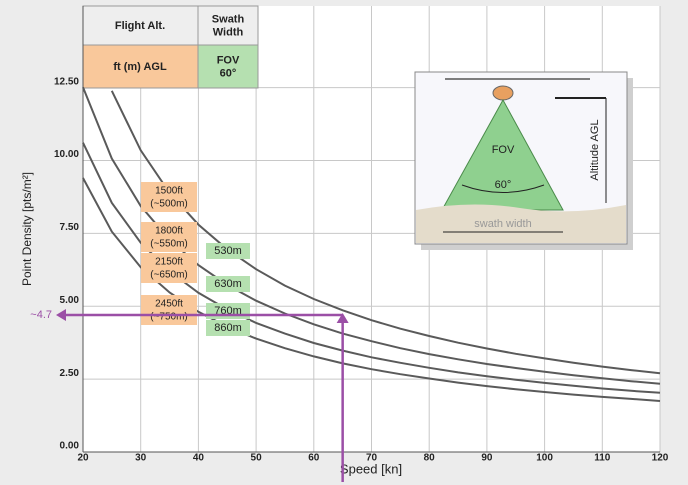  I want to click on y-tick-label: 2.50, so click(70, 373).